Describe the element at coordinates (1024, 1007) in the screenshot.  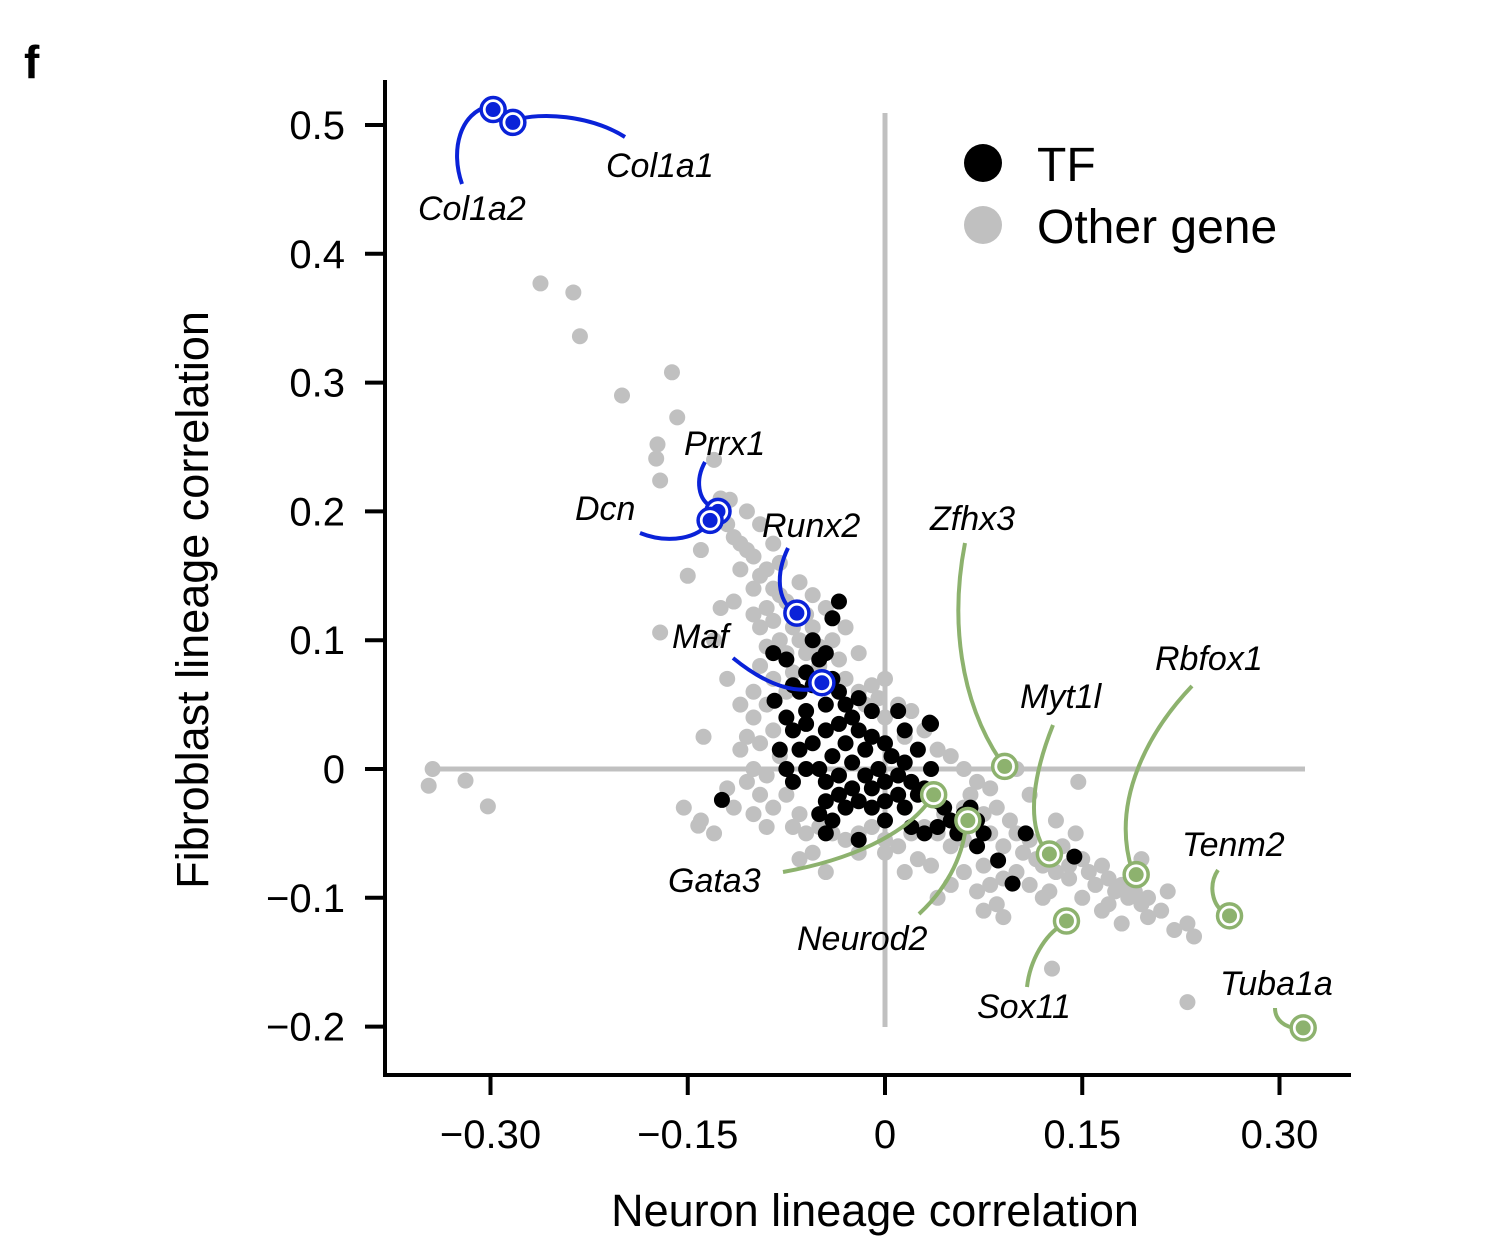
I see `gene-label-sox11: Sox11` at that location.